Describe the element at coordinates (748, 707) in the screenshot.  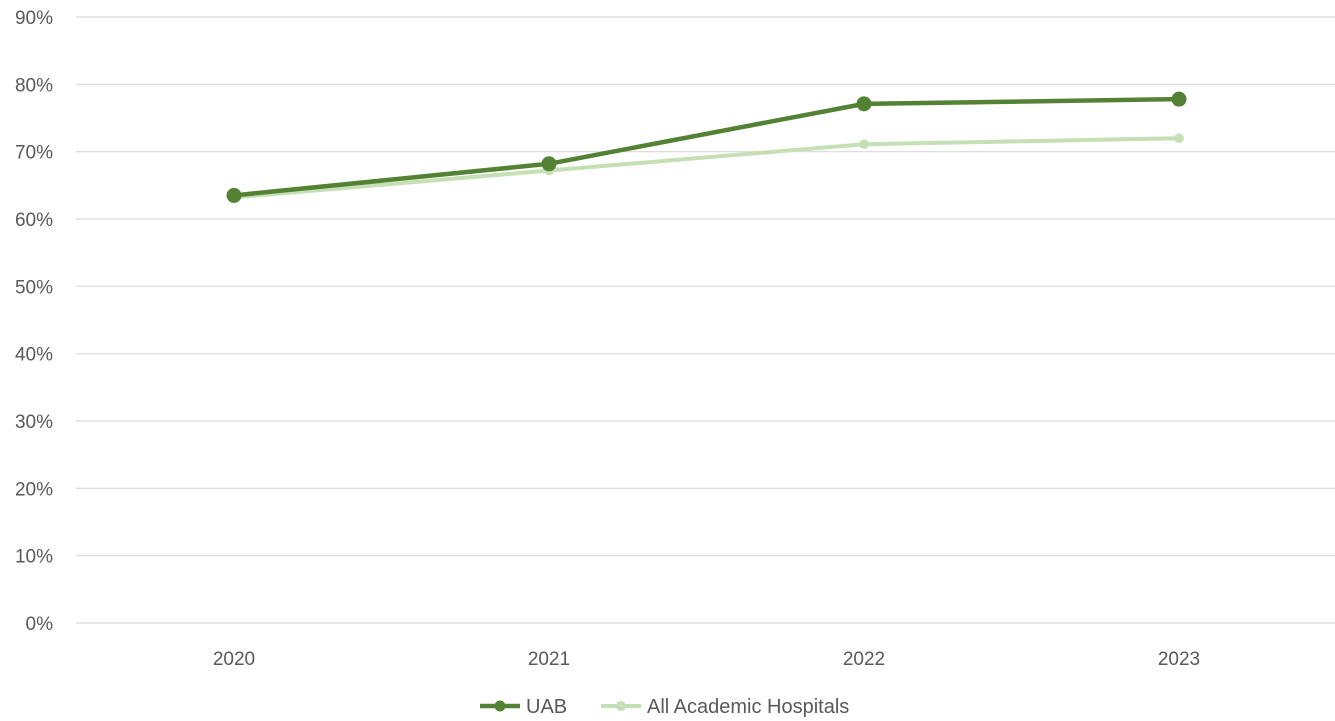
I see `legend-label: All Academic Hospitals` at that location.